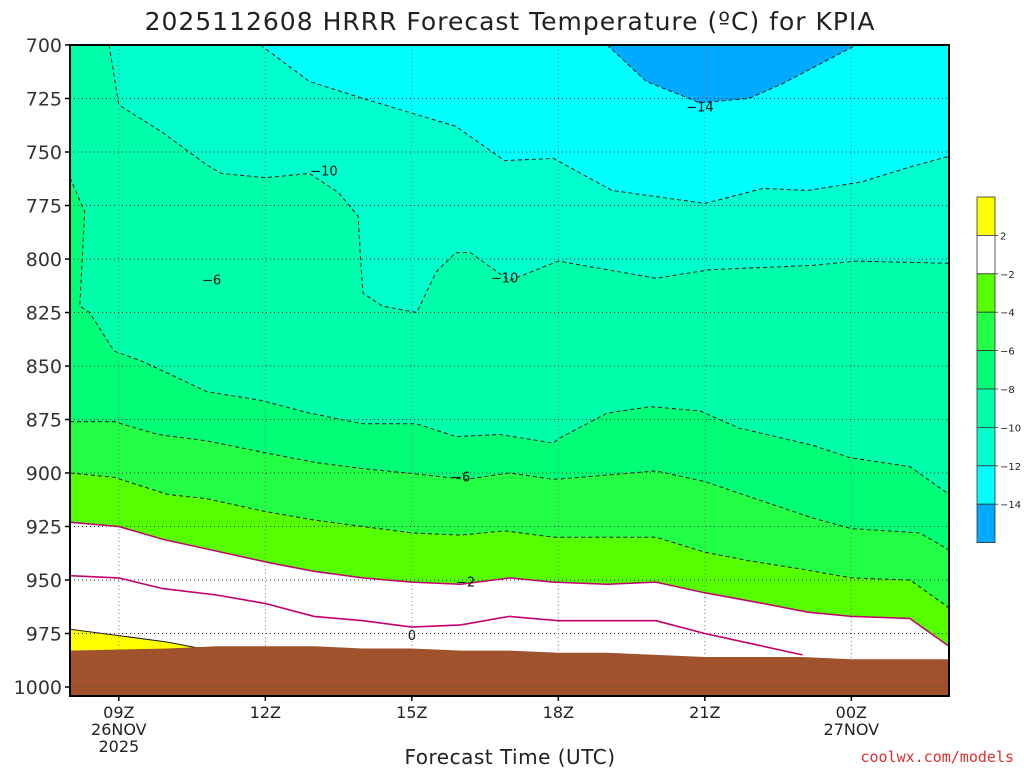  Describe the element at coordinates (1007, 390) in the screenshot. I see `legend-label: −8` at that location.